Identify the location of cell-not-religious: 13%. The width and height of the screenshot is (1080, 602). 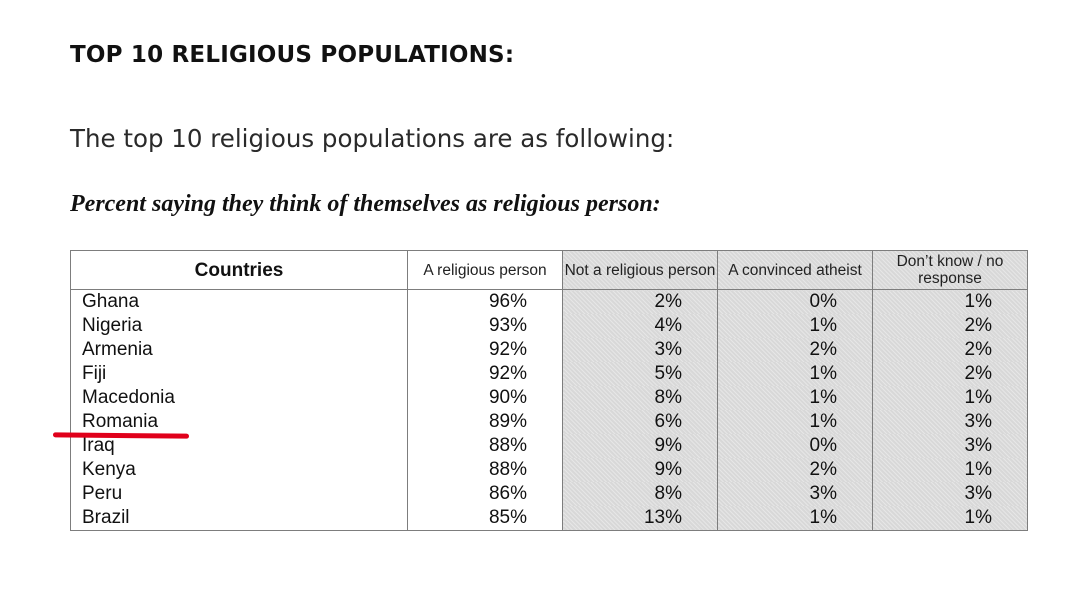
(640, 518).